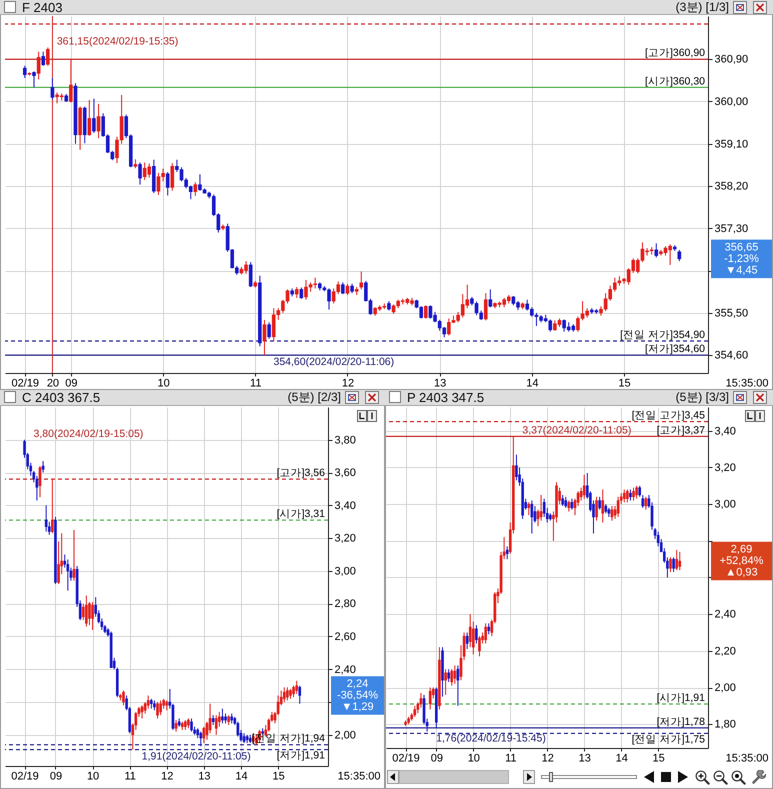  Describe the element at coordinates (663, 335) in the screenshot. I see `ref-line-label: [전일 저가]354,90` at that location.